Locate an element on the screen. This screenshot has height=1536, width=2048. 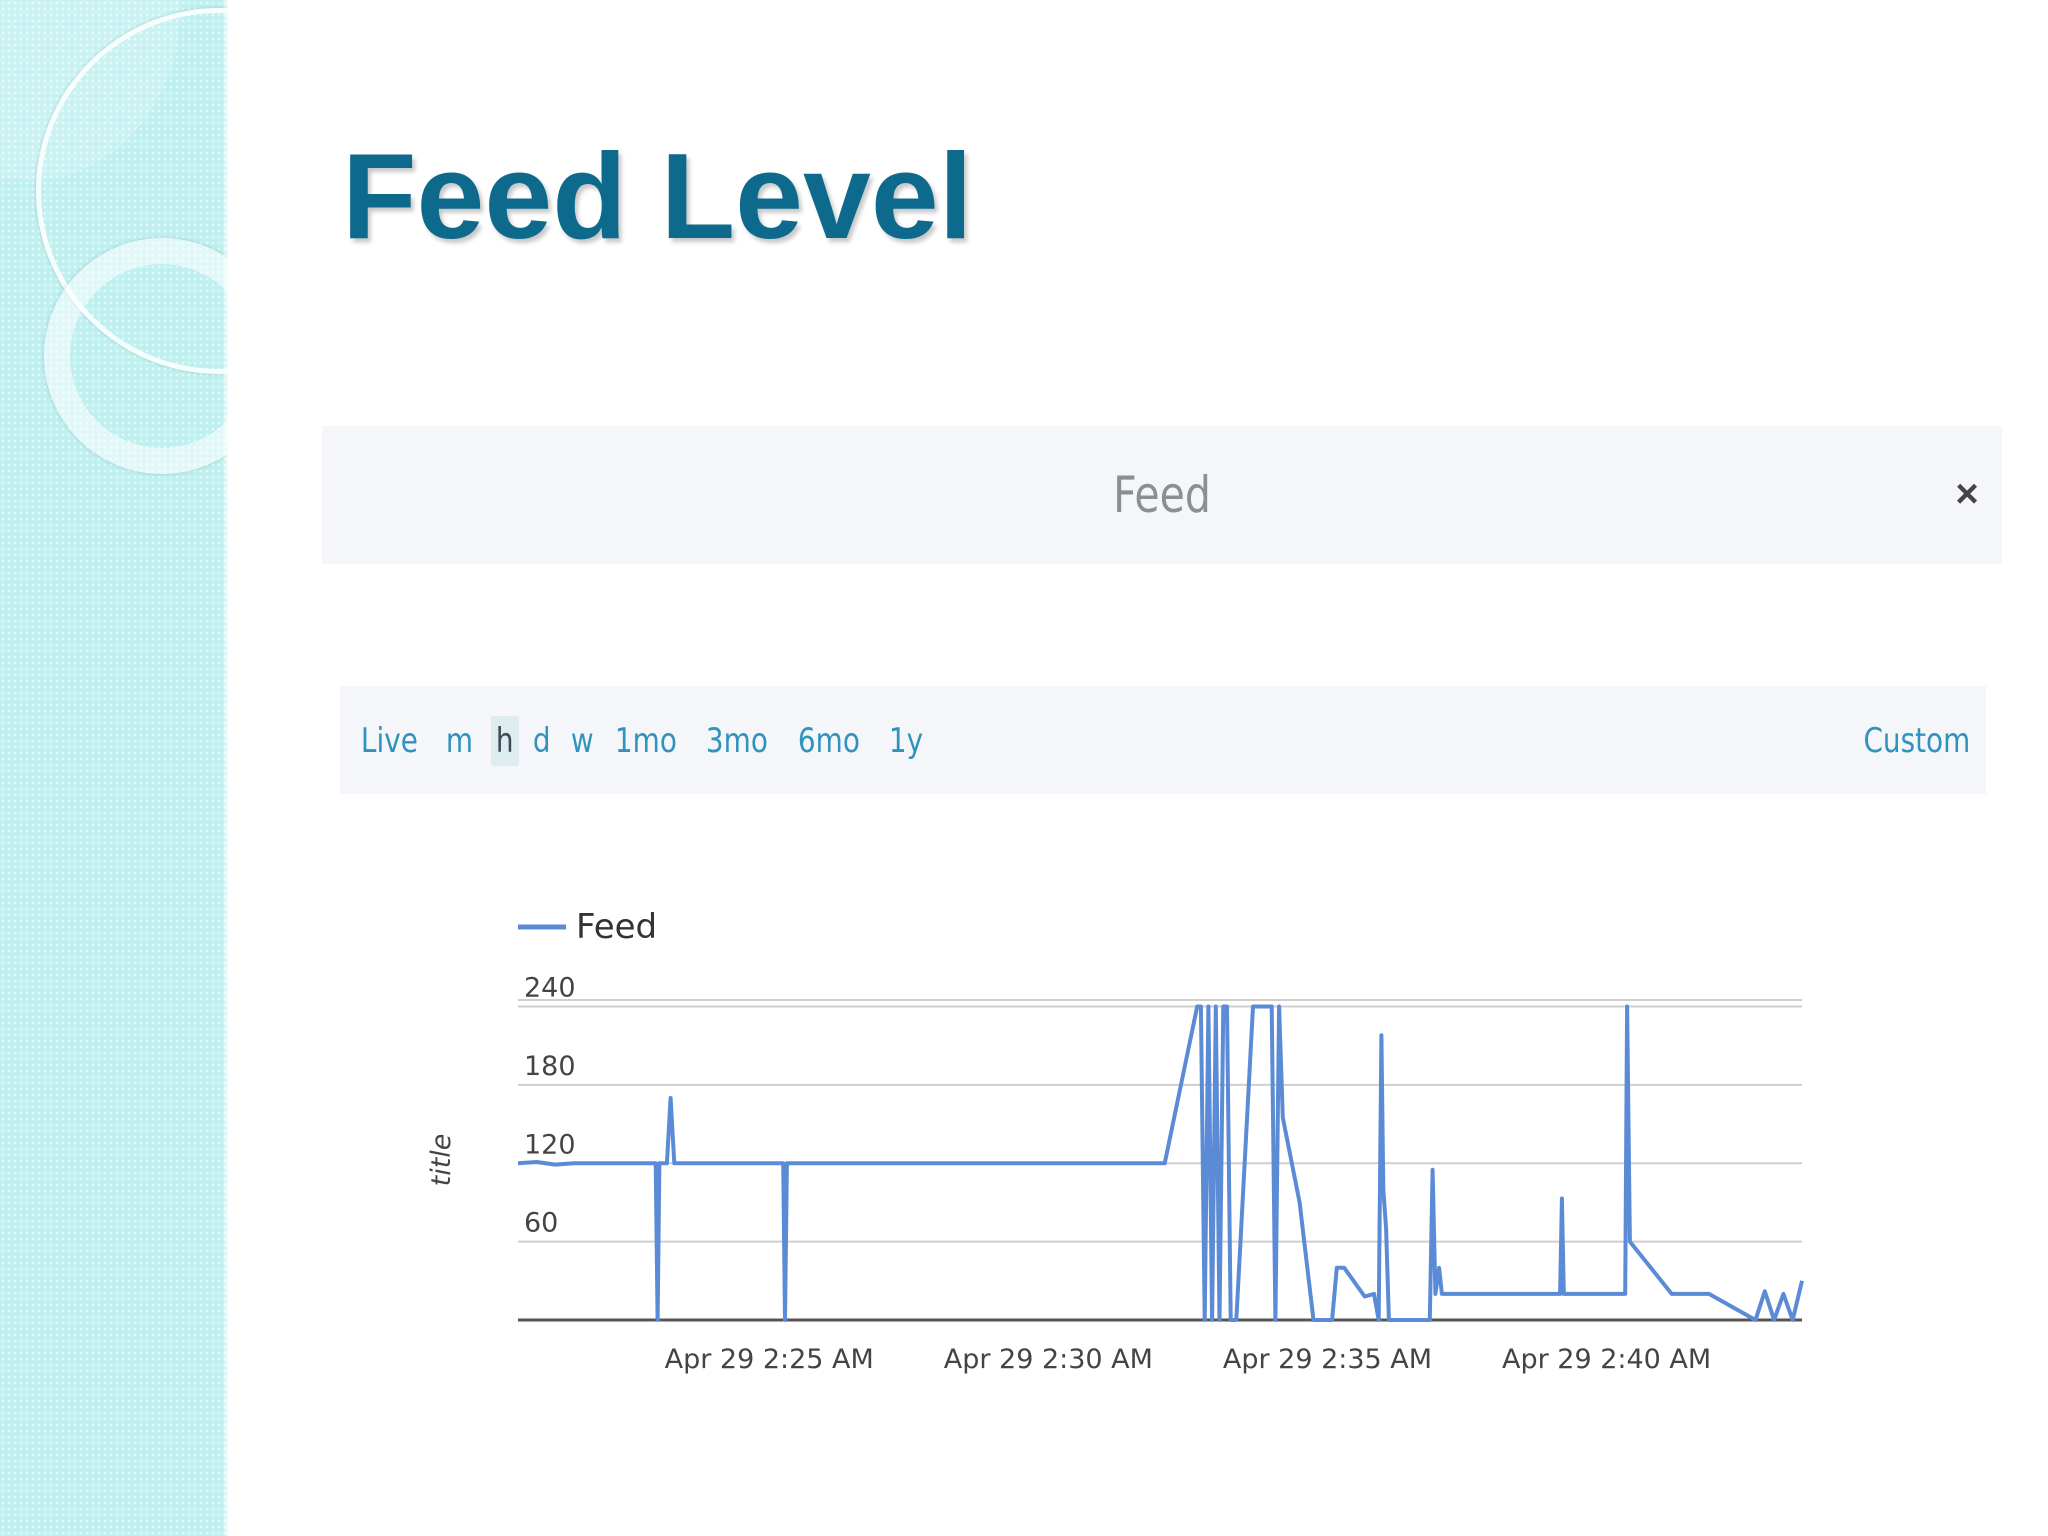
time-range-buttons: Live m h d w 1mo 3mo 6mo 1y is located at coordinates (649, 741).